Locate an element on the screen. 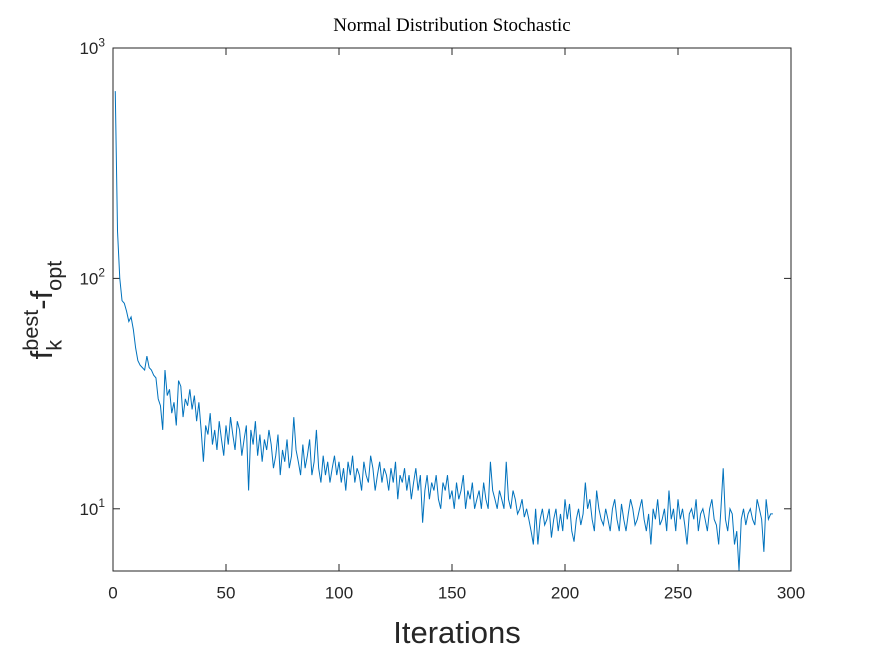  x-axis-label: Iterations is located at coordinates (457, 632).